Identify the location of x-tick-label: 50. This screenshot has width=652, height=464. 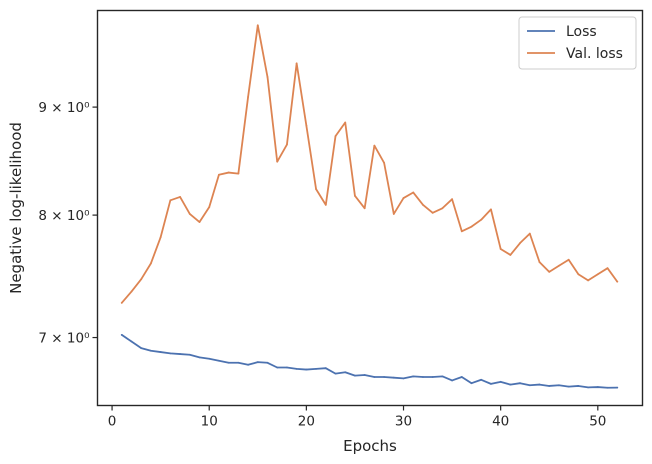
(597, 422).